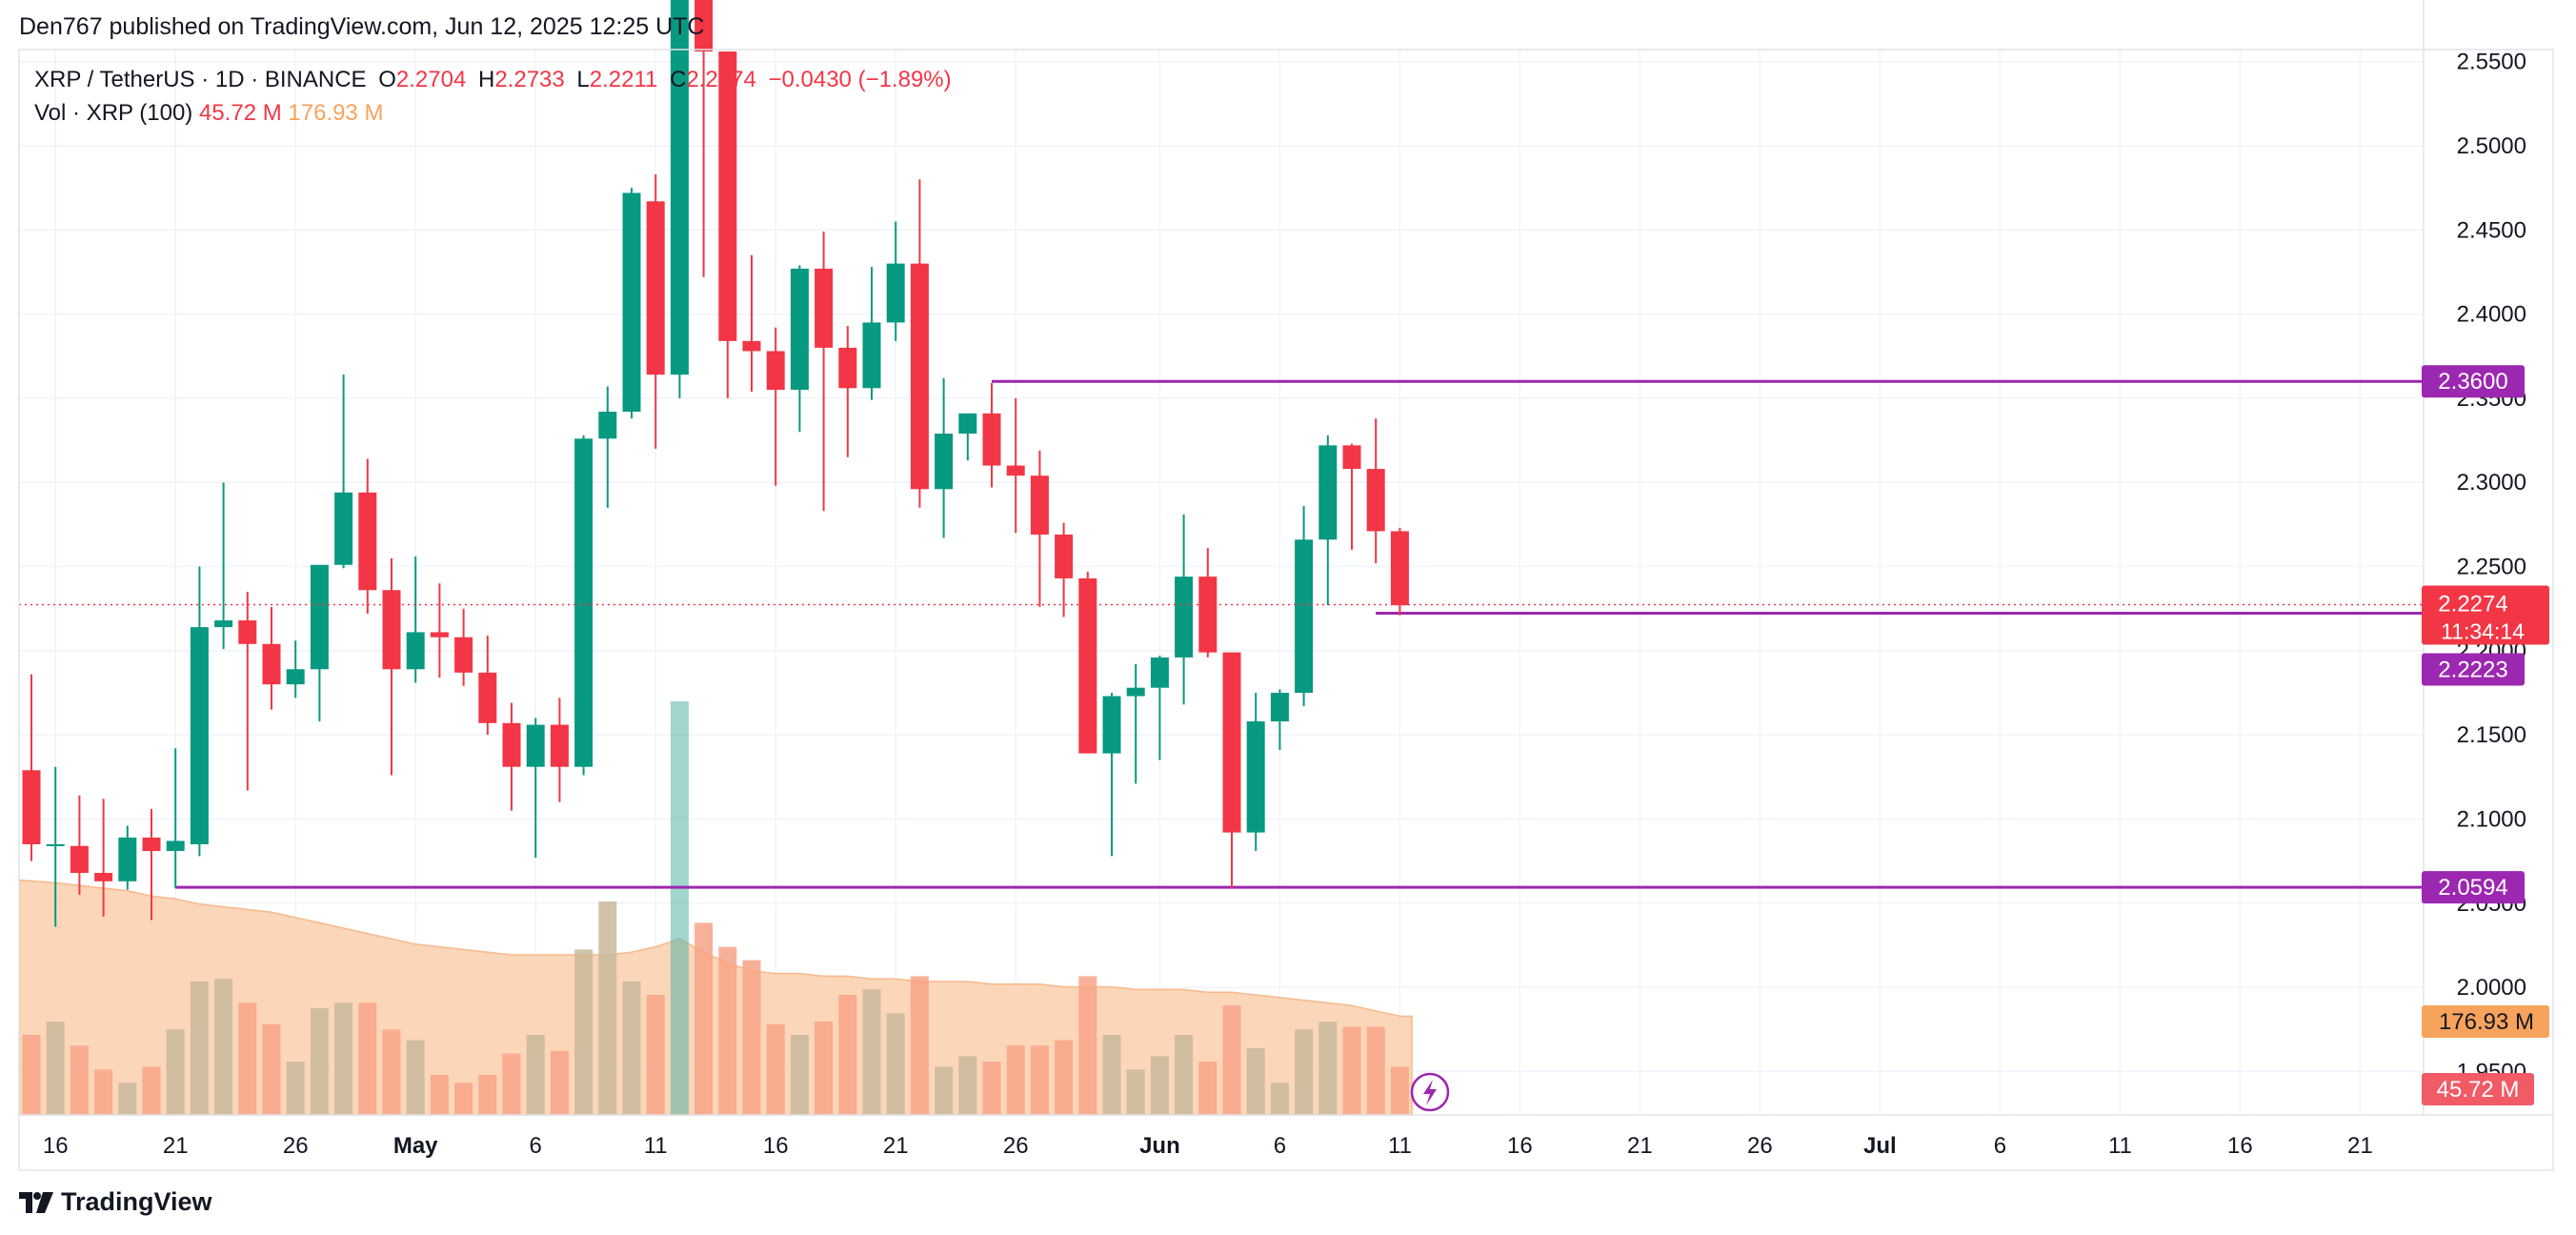  I want to click on volume-label: Vol · XRP (100), so click(114, 113).